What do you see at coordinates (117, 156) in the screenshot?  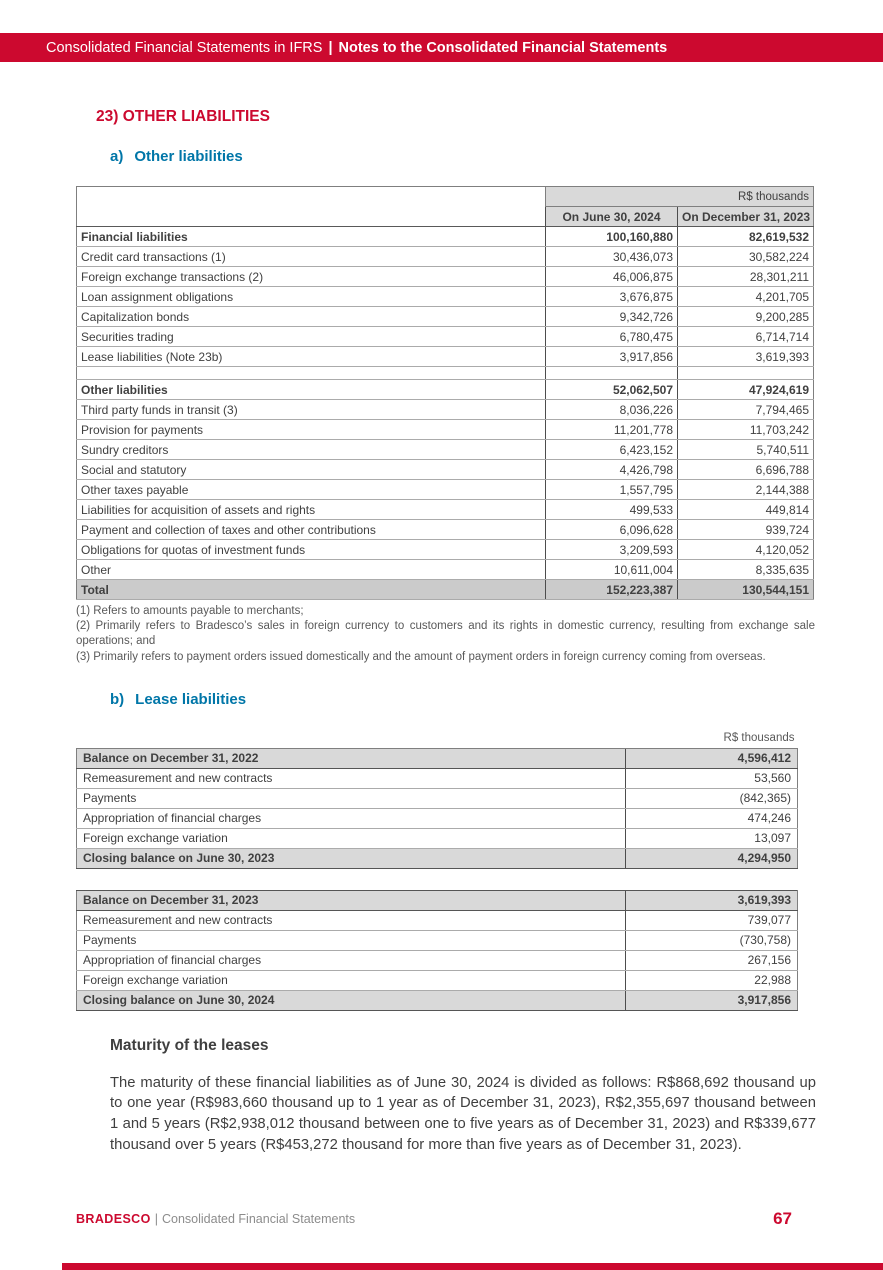 I see `subsection-a-prefix: a)` at bounding box center [117, 156].